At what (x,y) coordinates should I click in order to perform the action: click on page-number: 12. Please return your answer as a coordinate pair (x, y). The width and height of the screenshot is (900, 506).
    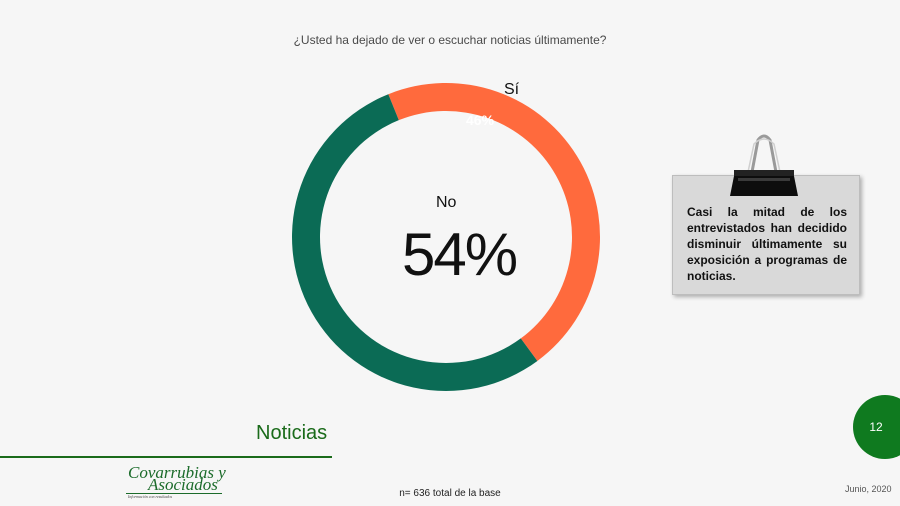
    Looking at the image, I should click on (876, 427).